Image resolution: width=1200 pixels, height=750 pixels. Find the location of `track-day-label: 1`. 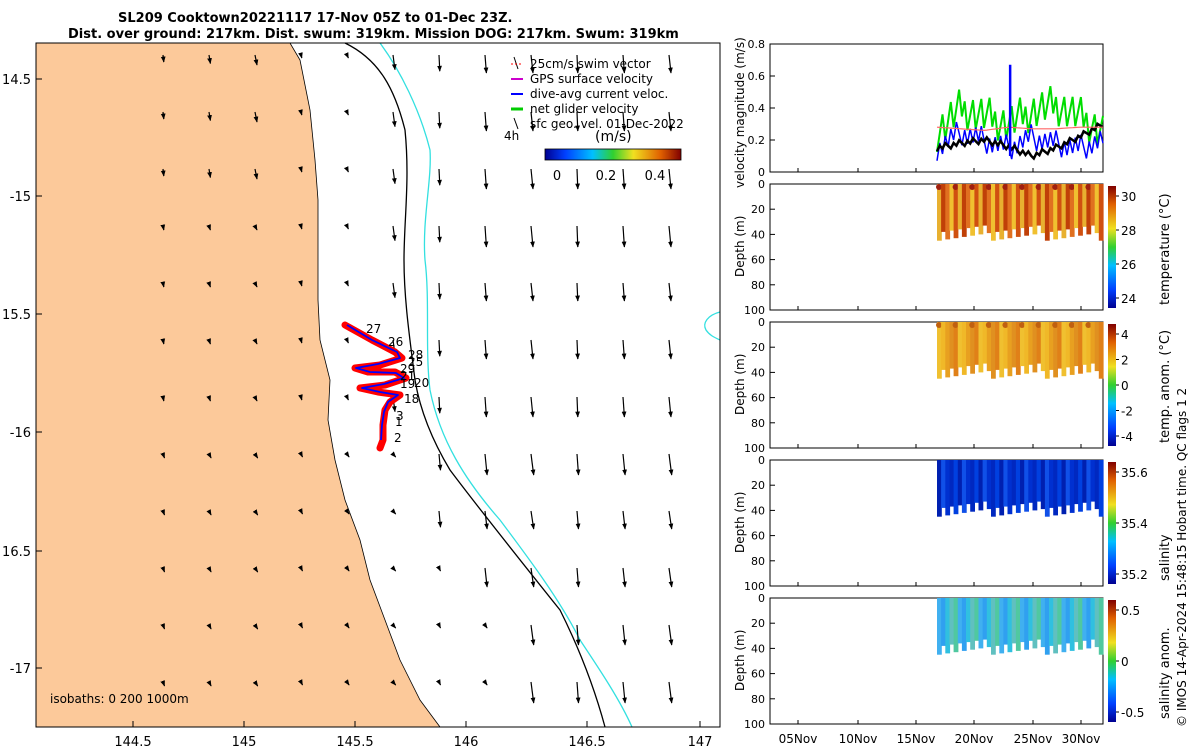

track-day-label: 1 is located at coordinates (399, 422).